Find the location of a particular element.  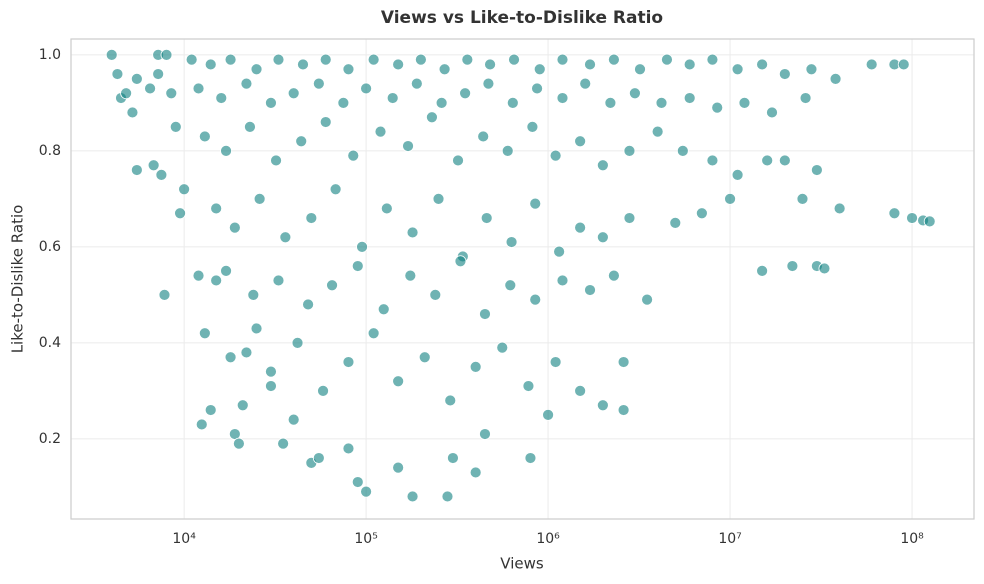

x-tick-label: 10⁸ is located at coordinates (912, 539).